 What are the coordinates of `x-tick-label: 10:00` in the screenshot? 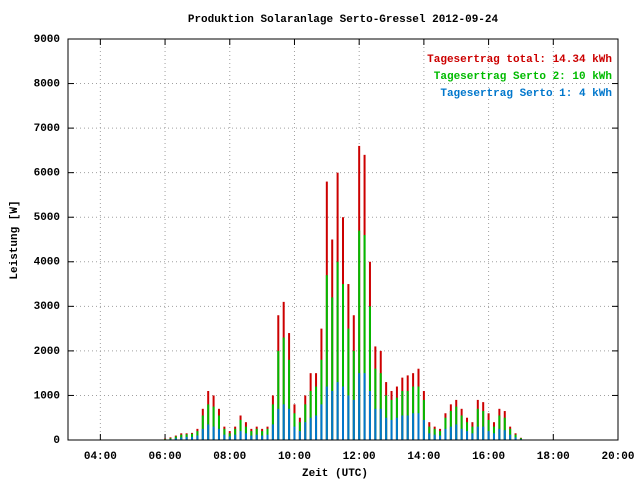 It's located at (294, 457).